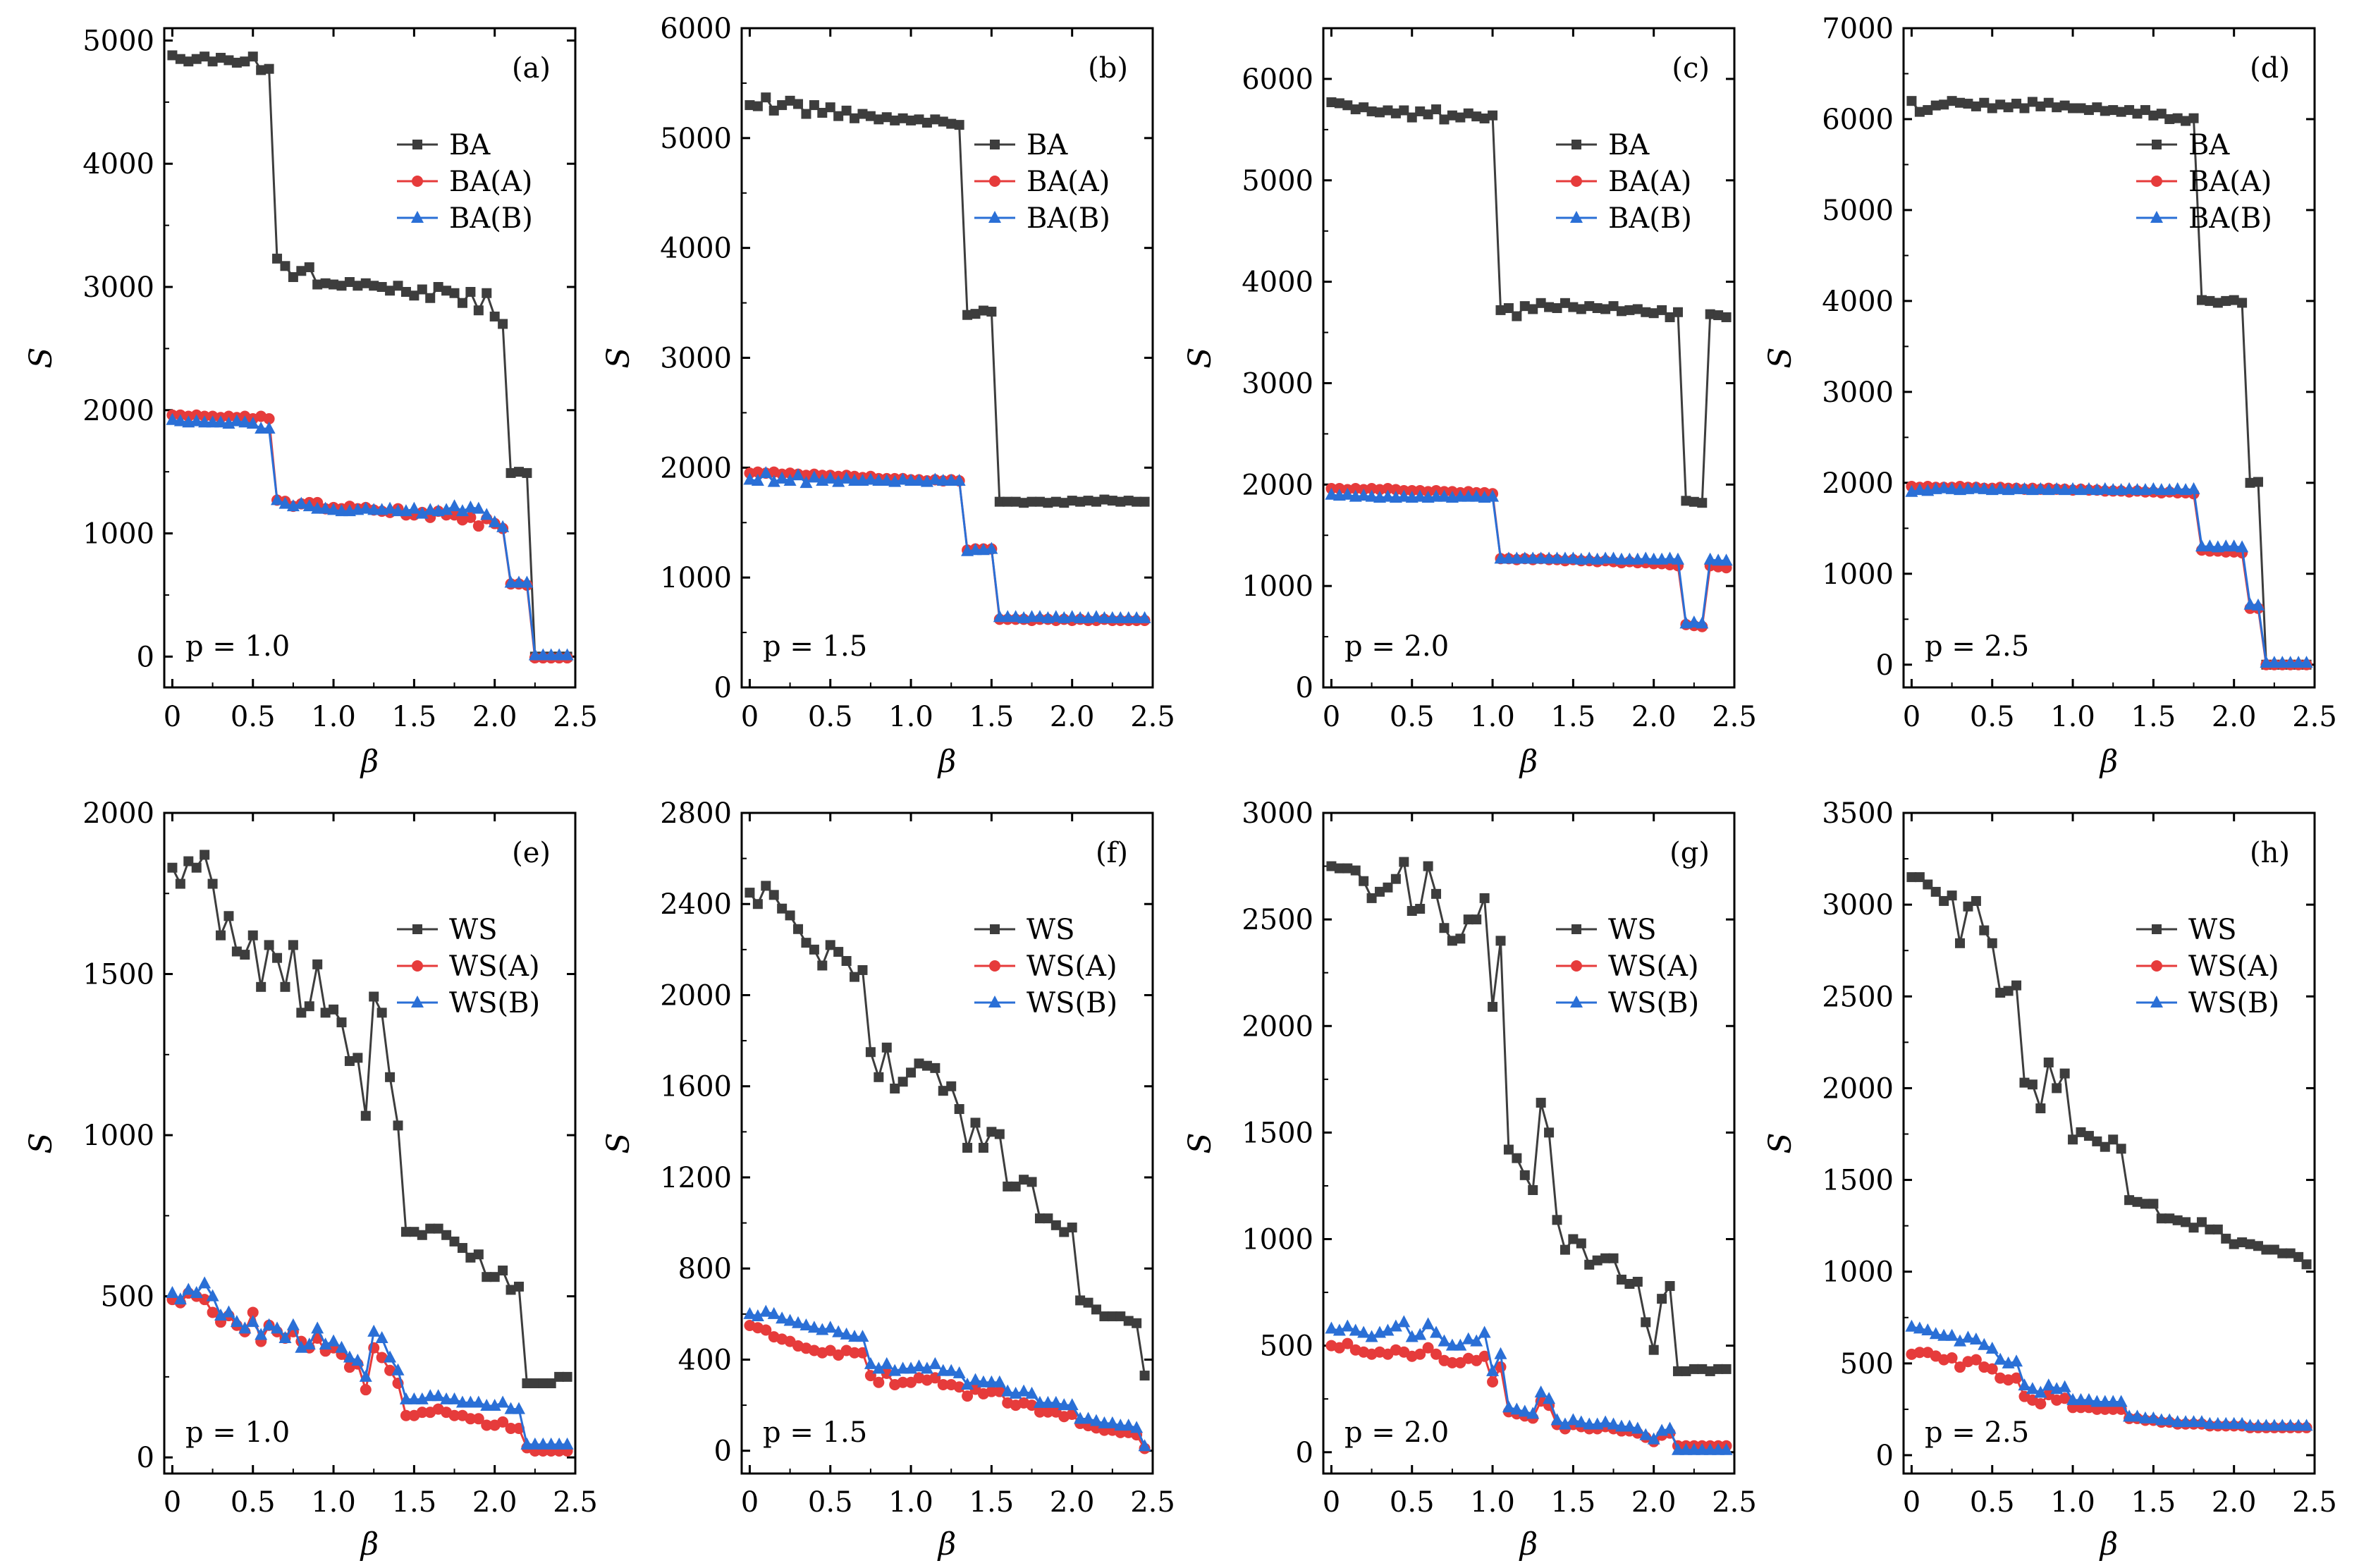 Image resolution: width=2359 pixels, height=1568 pixels. I want to click on panel-label: (f), so click(1112, 853).